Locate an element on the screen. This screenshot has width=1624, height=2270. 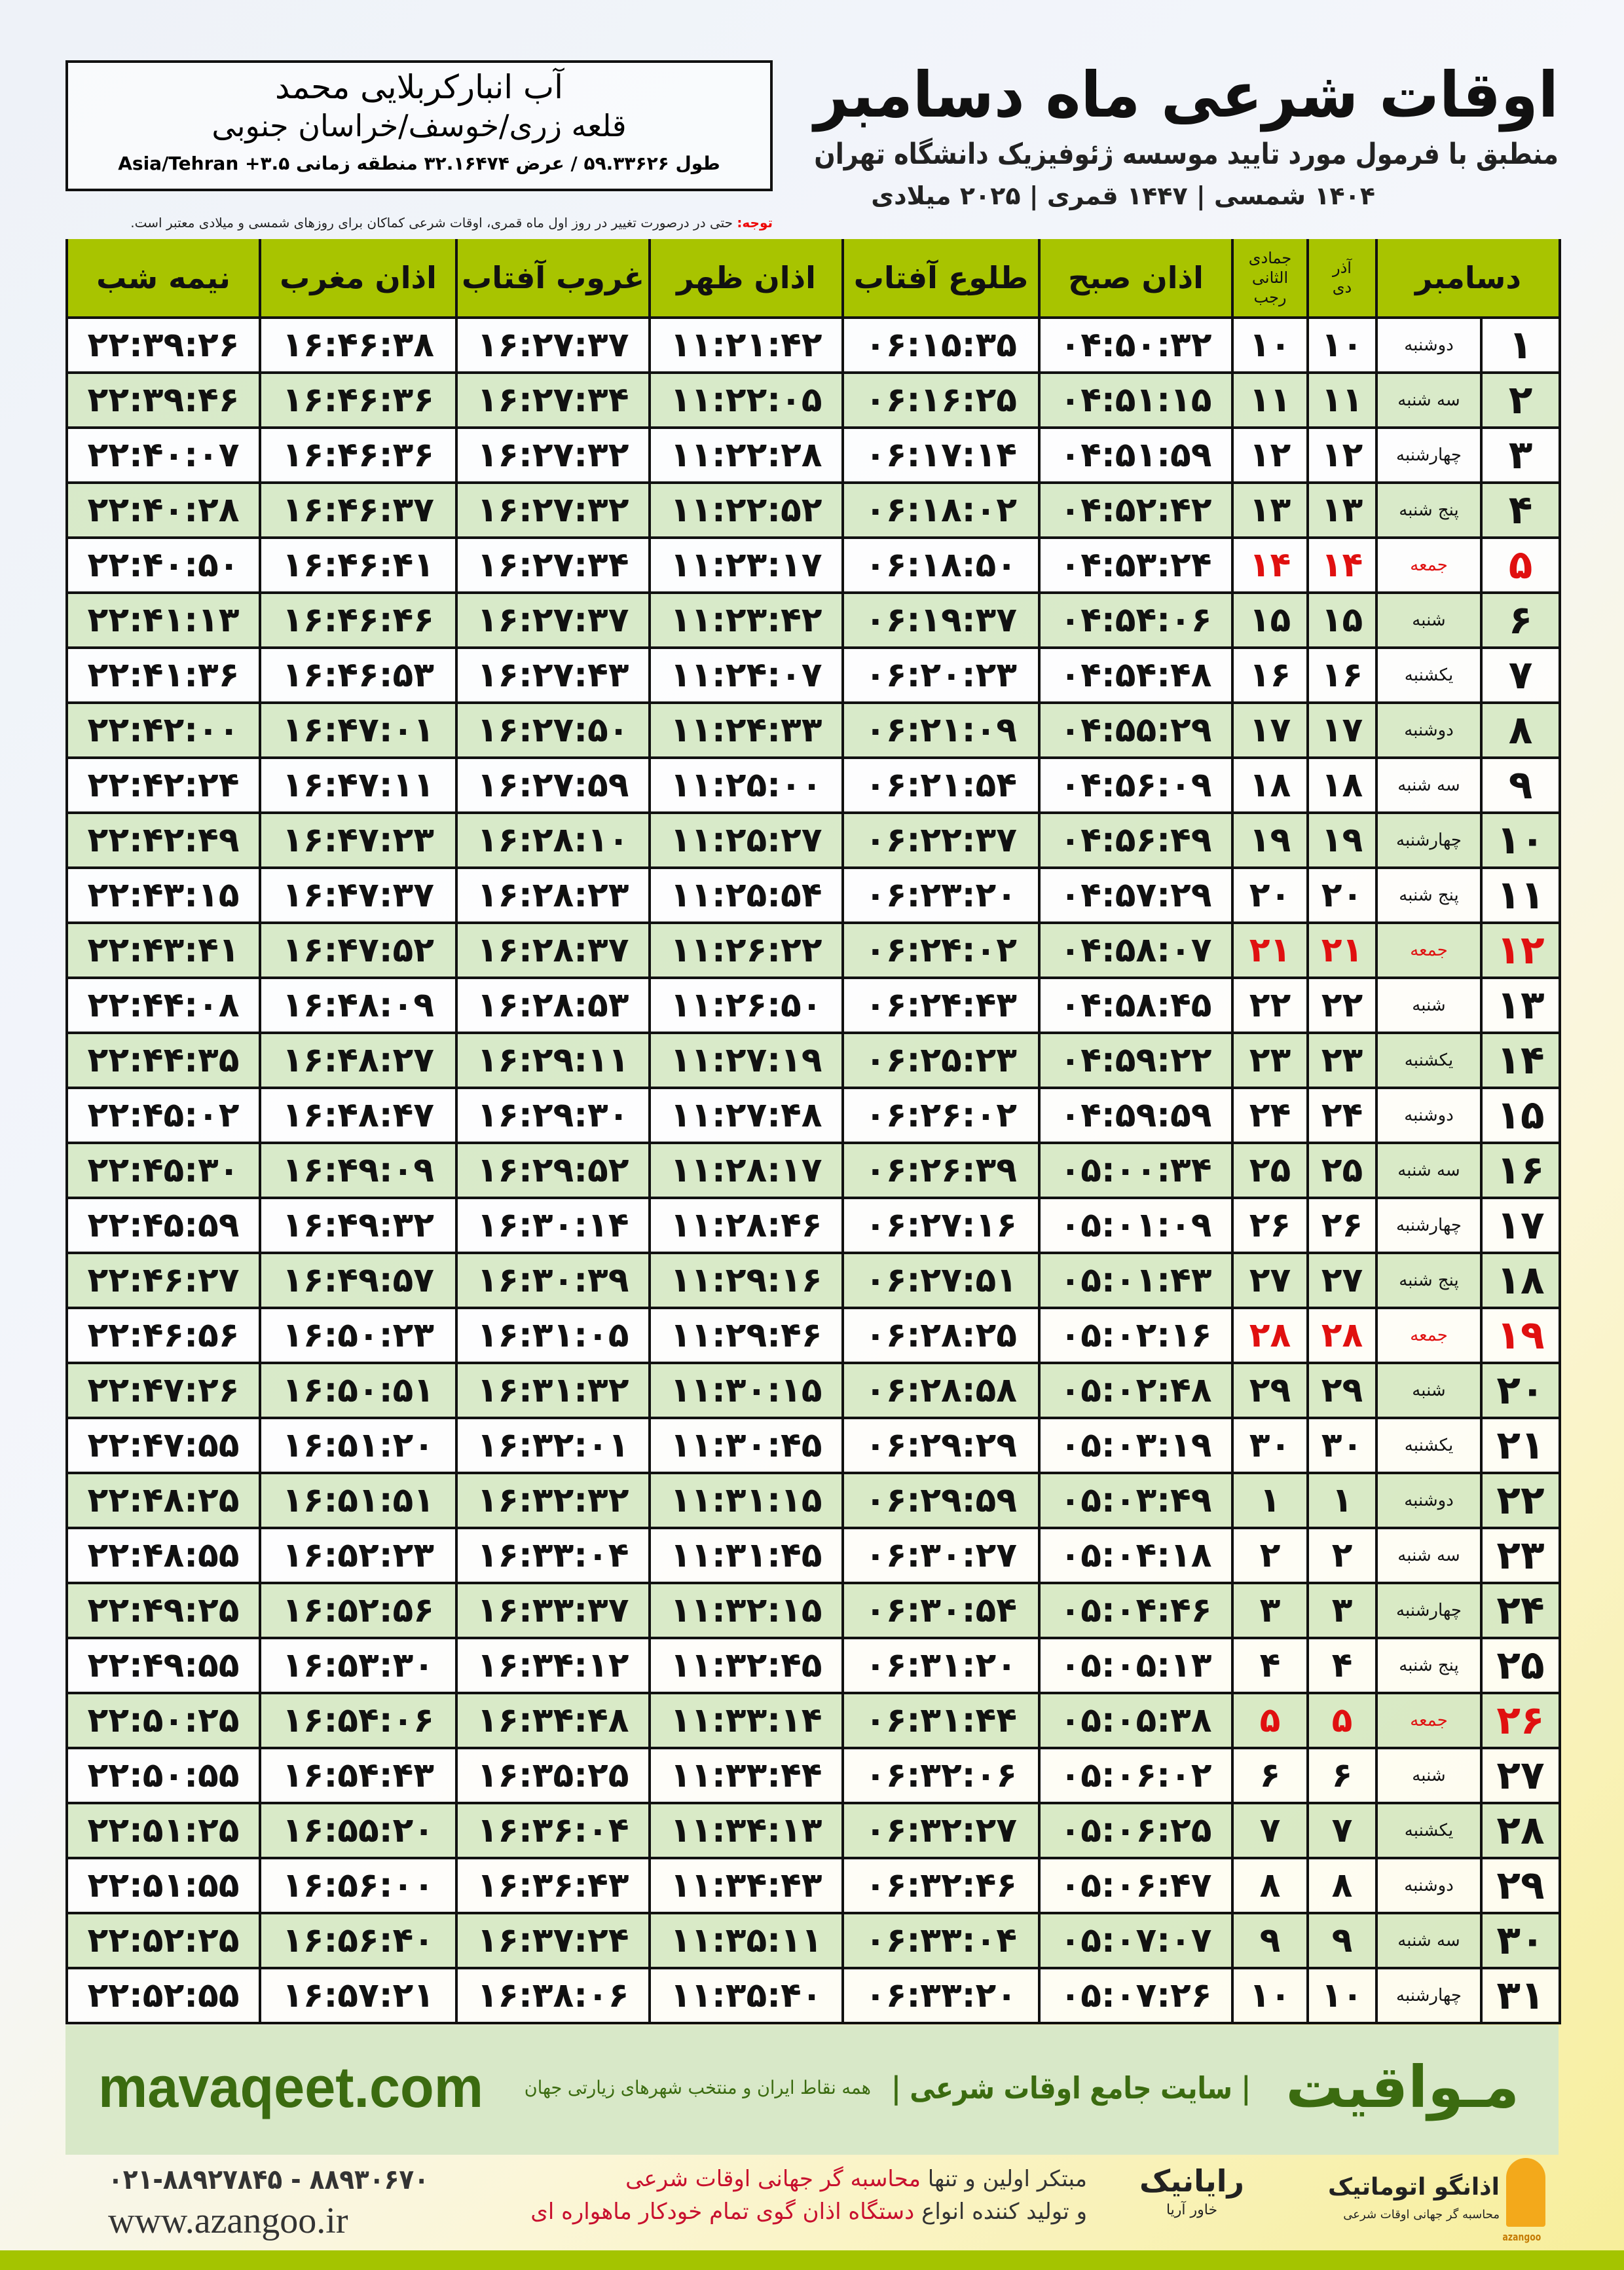
bottom-strip is located at coordinates (812, 2260).